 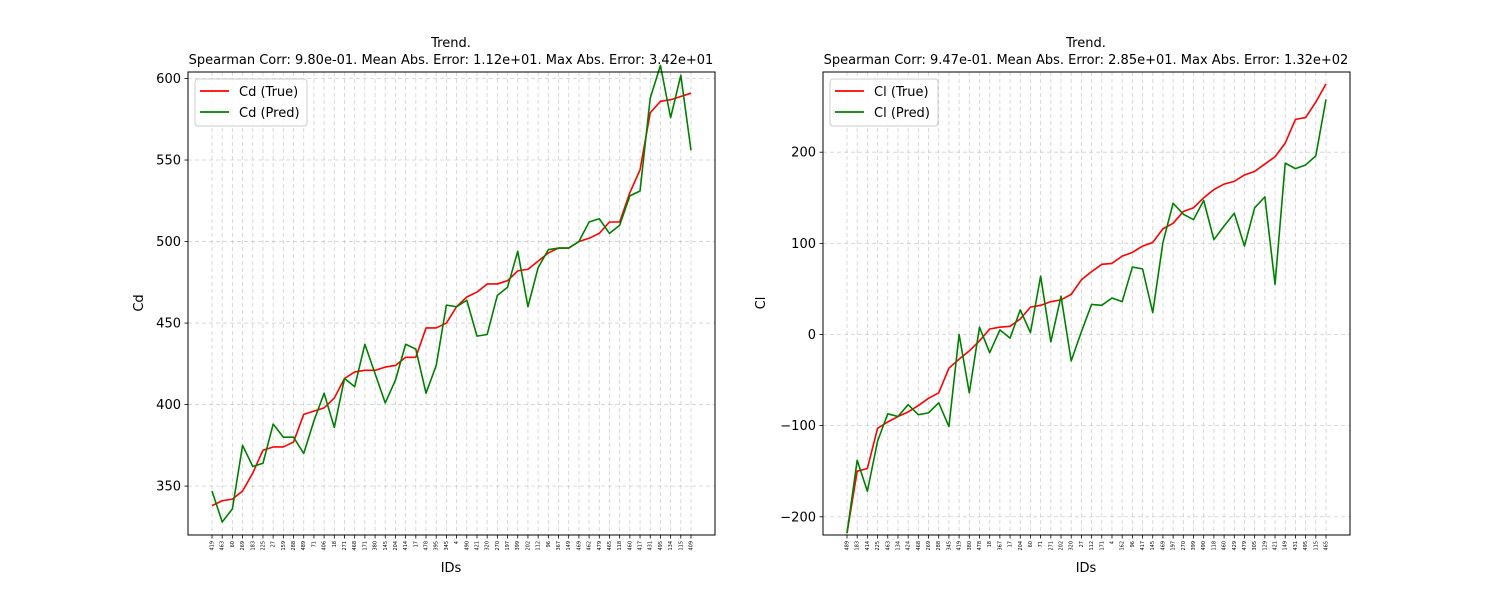 I want to click on x-tick-label: 417, so click(x=1143, y=546).